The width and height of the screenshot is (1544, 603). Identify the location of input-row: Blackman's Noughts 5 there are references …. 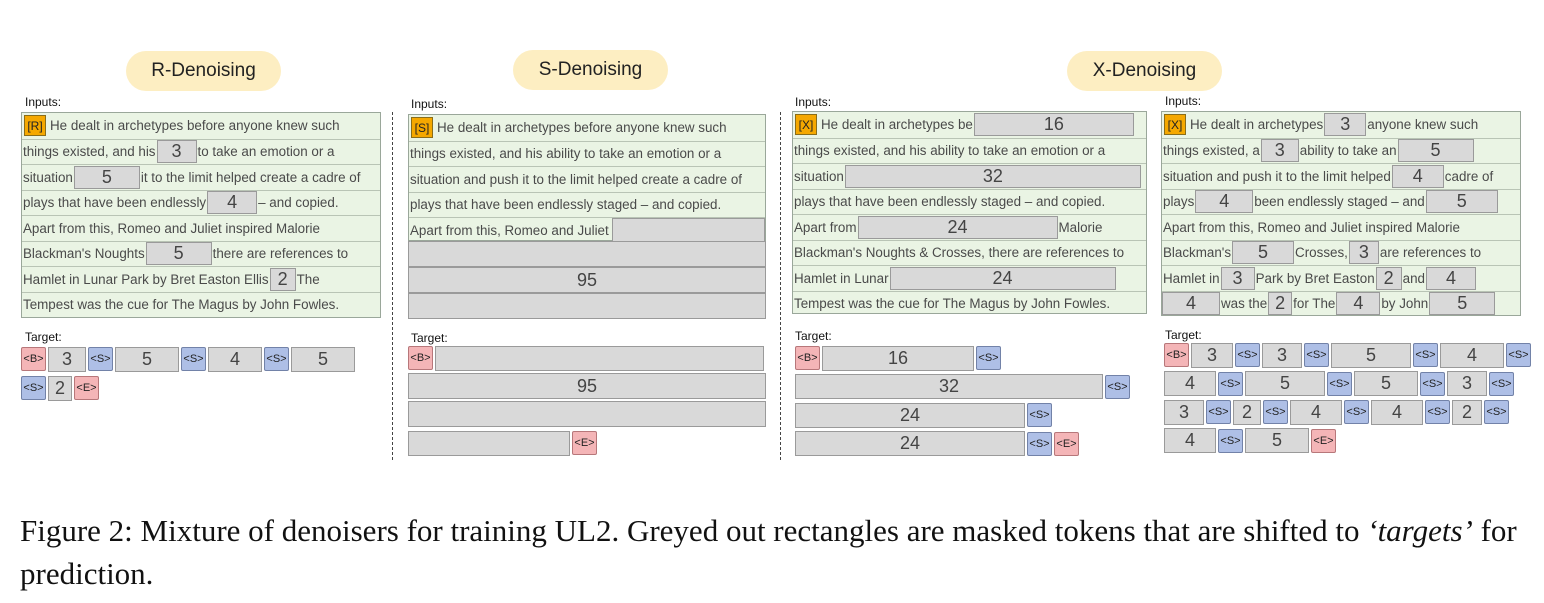
(201, 253).